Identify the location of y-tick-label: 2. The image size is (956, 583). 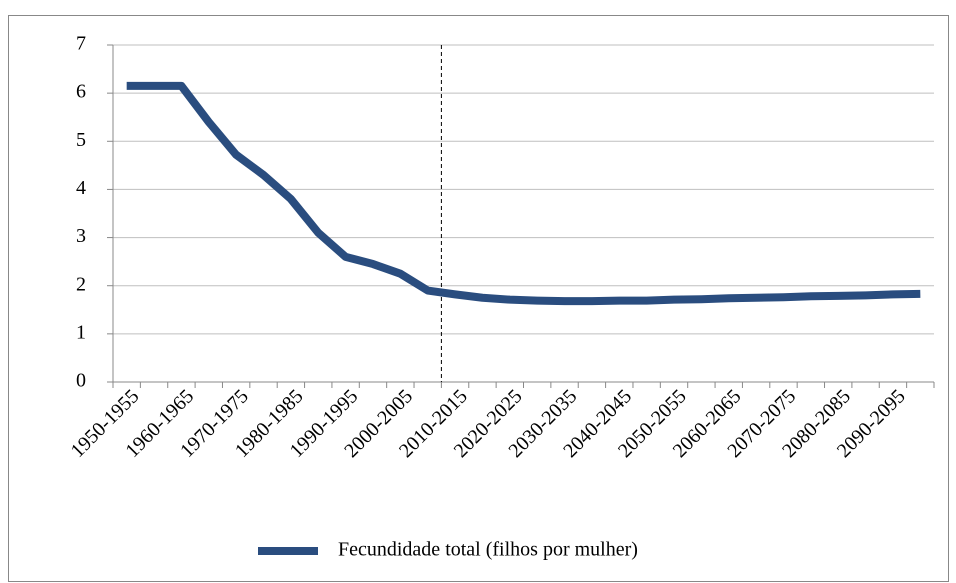
(81, 284).